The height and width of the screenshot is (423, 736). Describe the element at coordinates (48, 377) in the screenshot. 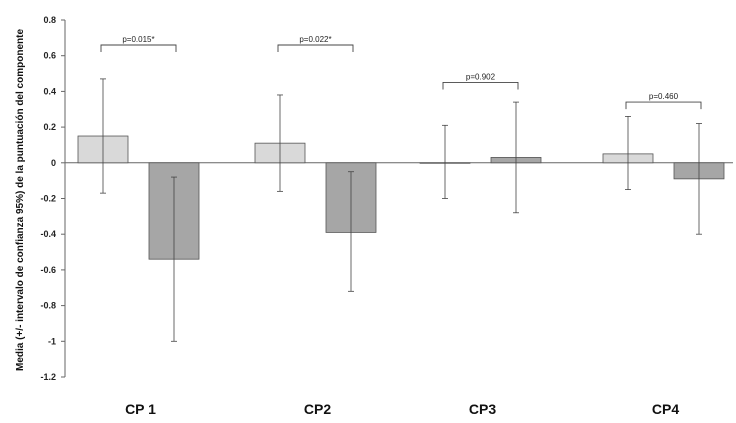

I see `y-tick-label: -1.2` at that location.